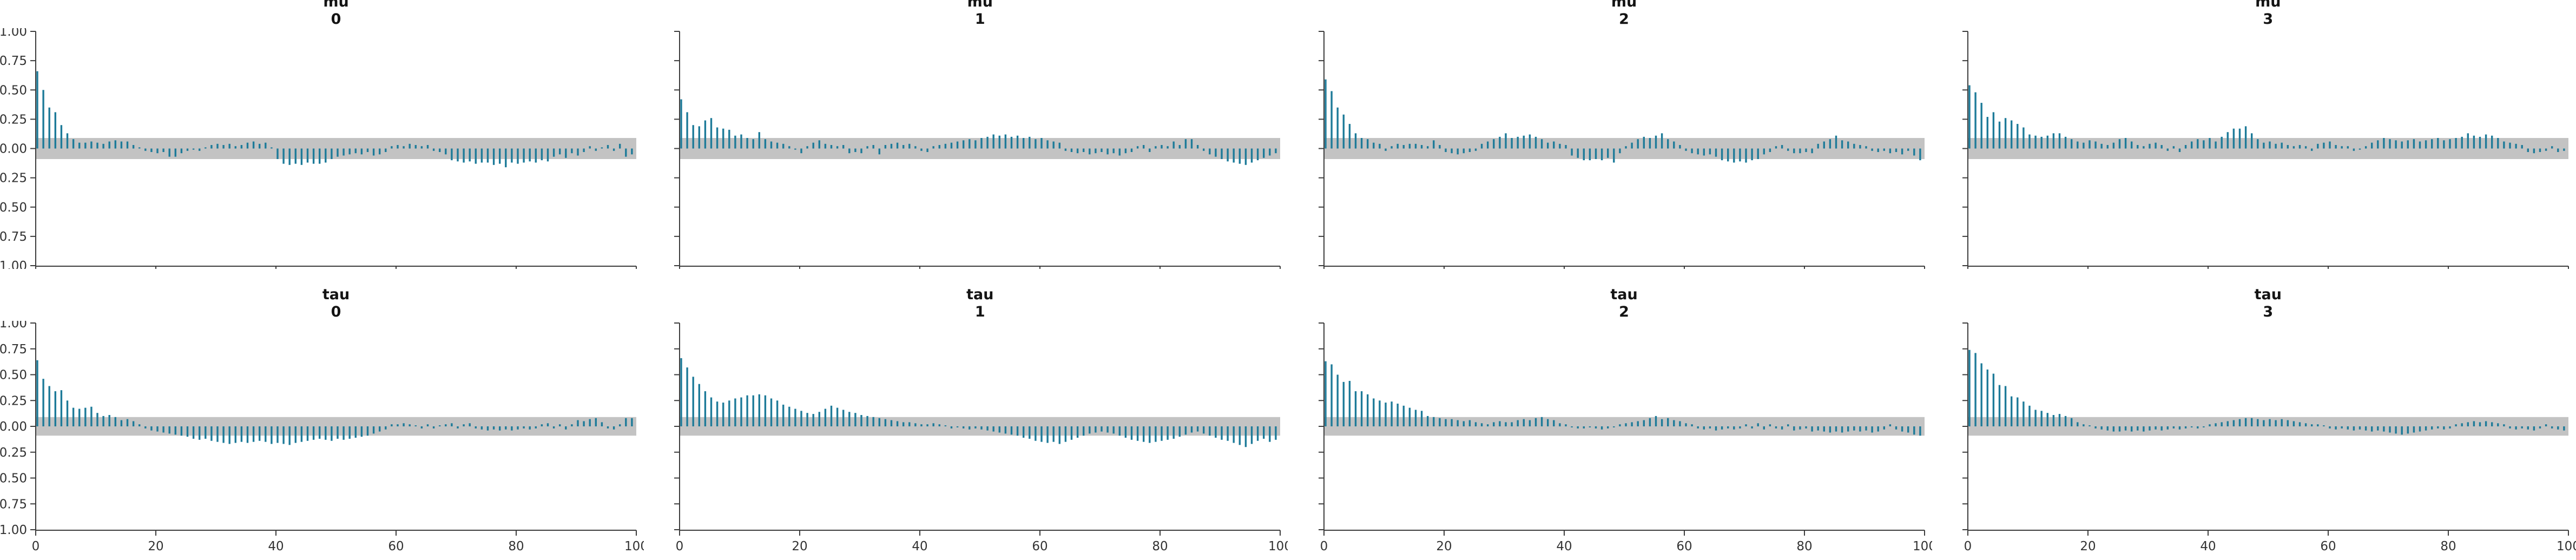  What do you see at coordinates (980, 14) in the screenshot?
I see `subplot-title: mu 1` at bounding box center [980, 14].